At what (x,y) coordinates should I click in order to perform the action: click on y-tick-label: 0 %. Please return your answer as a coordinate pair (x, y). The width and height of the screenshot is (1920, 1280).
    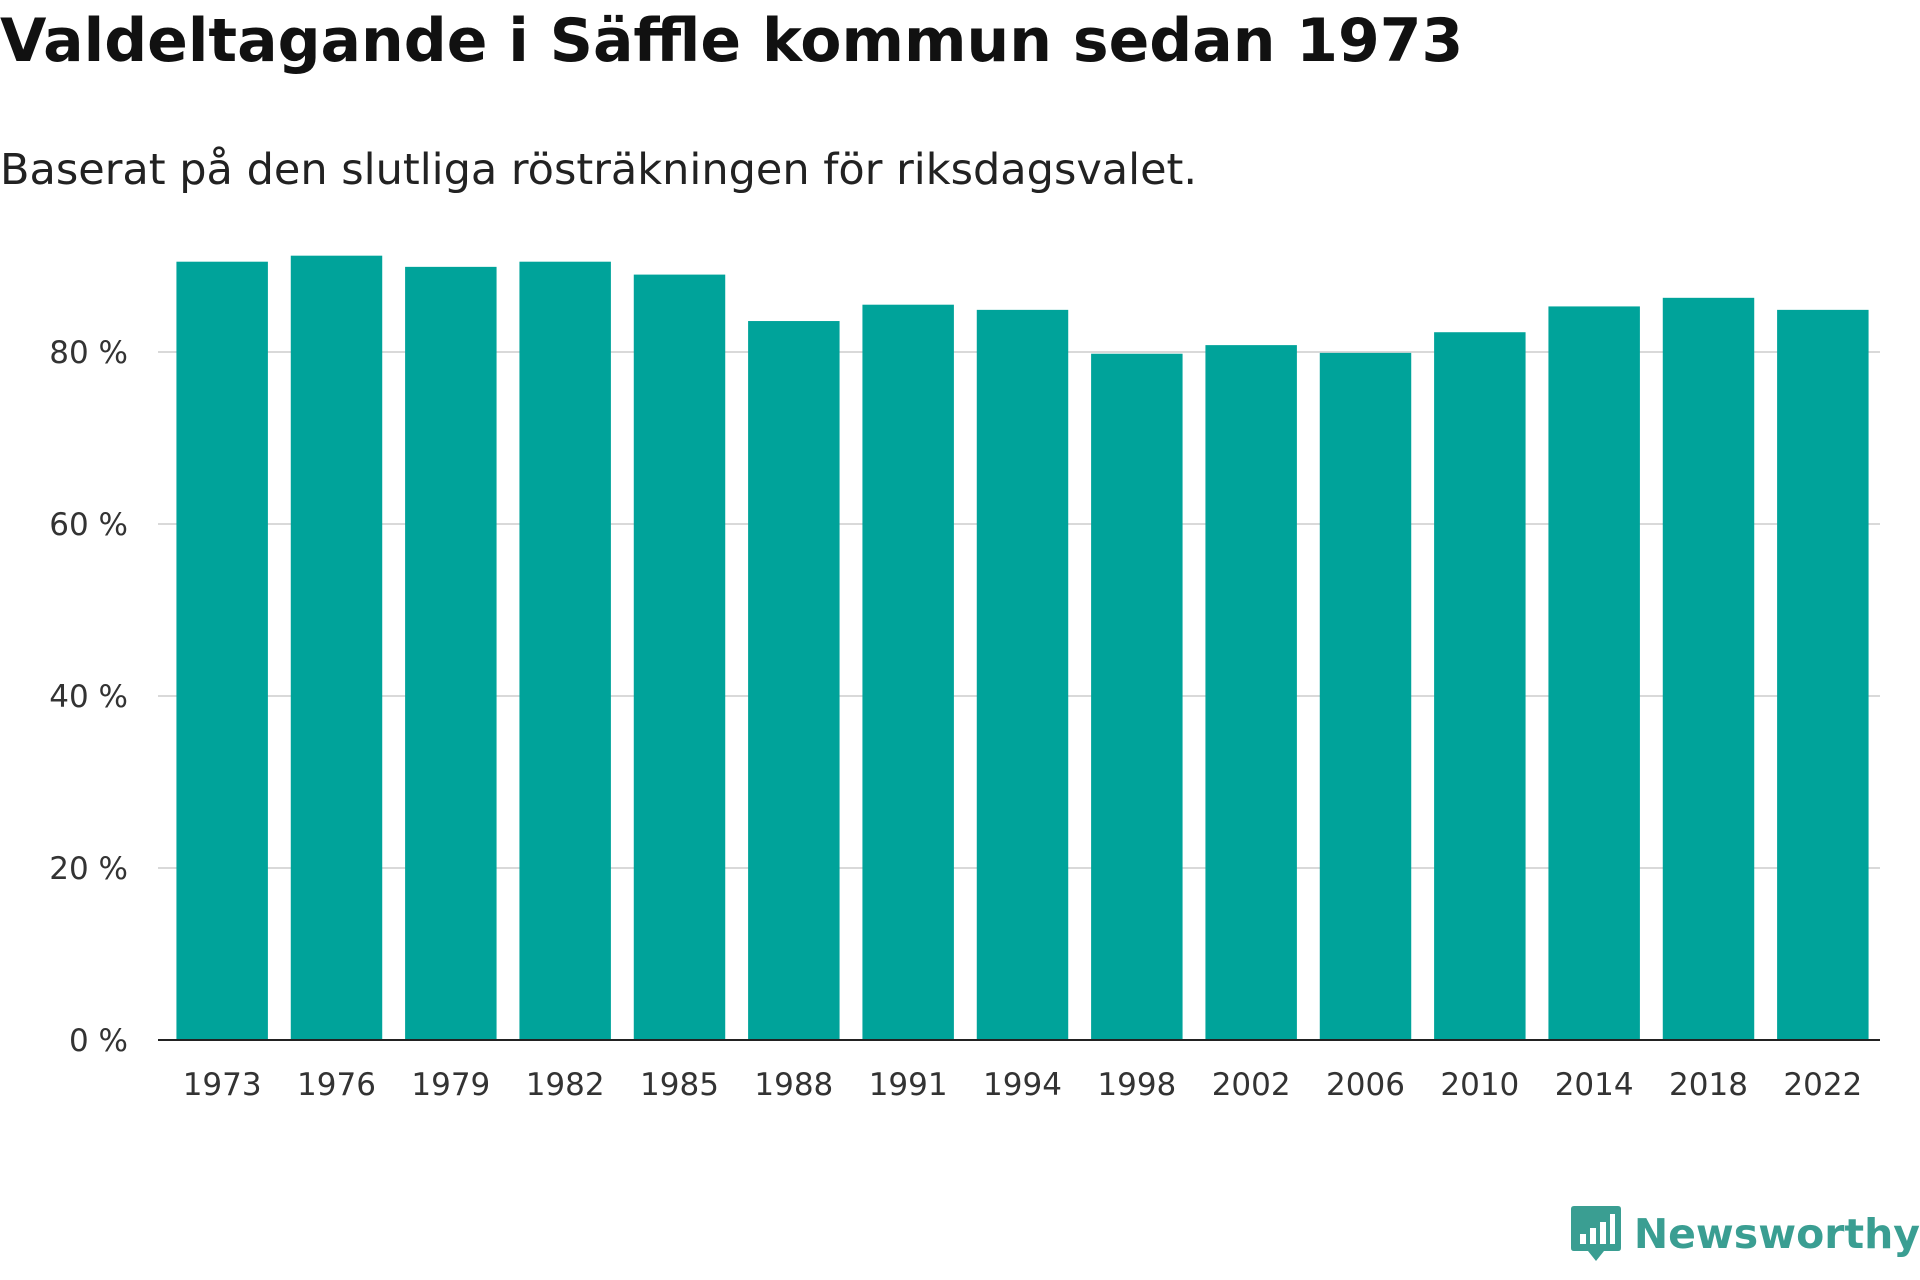
    Looking at the image, I should click on (98, 1041).